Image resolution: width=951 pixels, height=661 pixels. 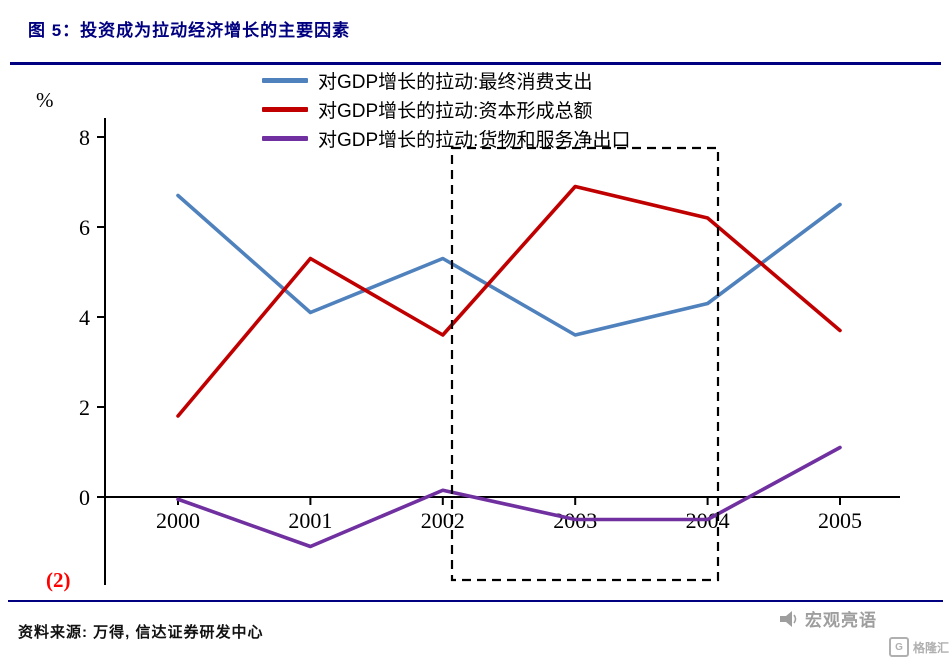 I want to click on gelonghui-logo: G 格隆汇, so click(x=918, y=647).